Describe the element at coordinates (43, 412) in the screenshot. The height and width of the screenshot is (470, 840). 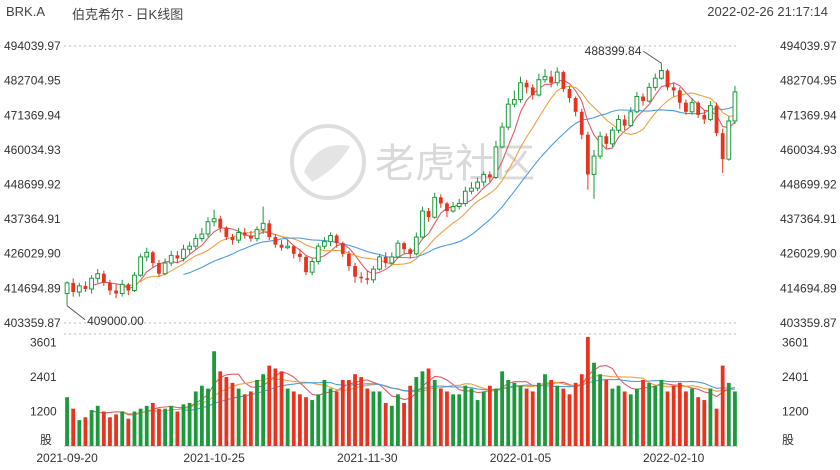
I see `volume-tick-label-left: 1200` at that location.